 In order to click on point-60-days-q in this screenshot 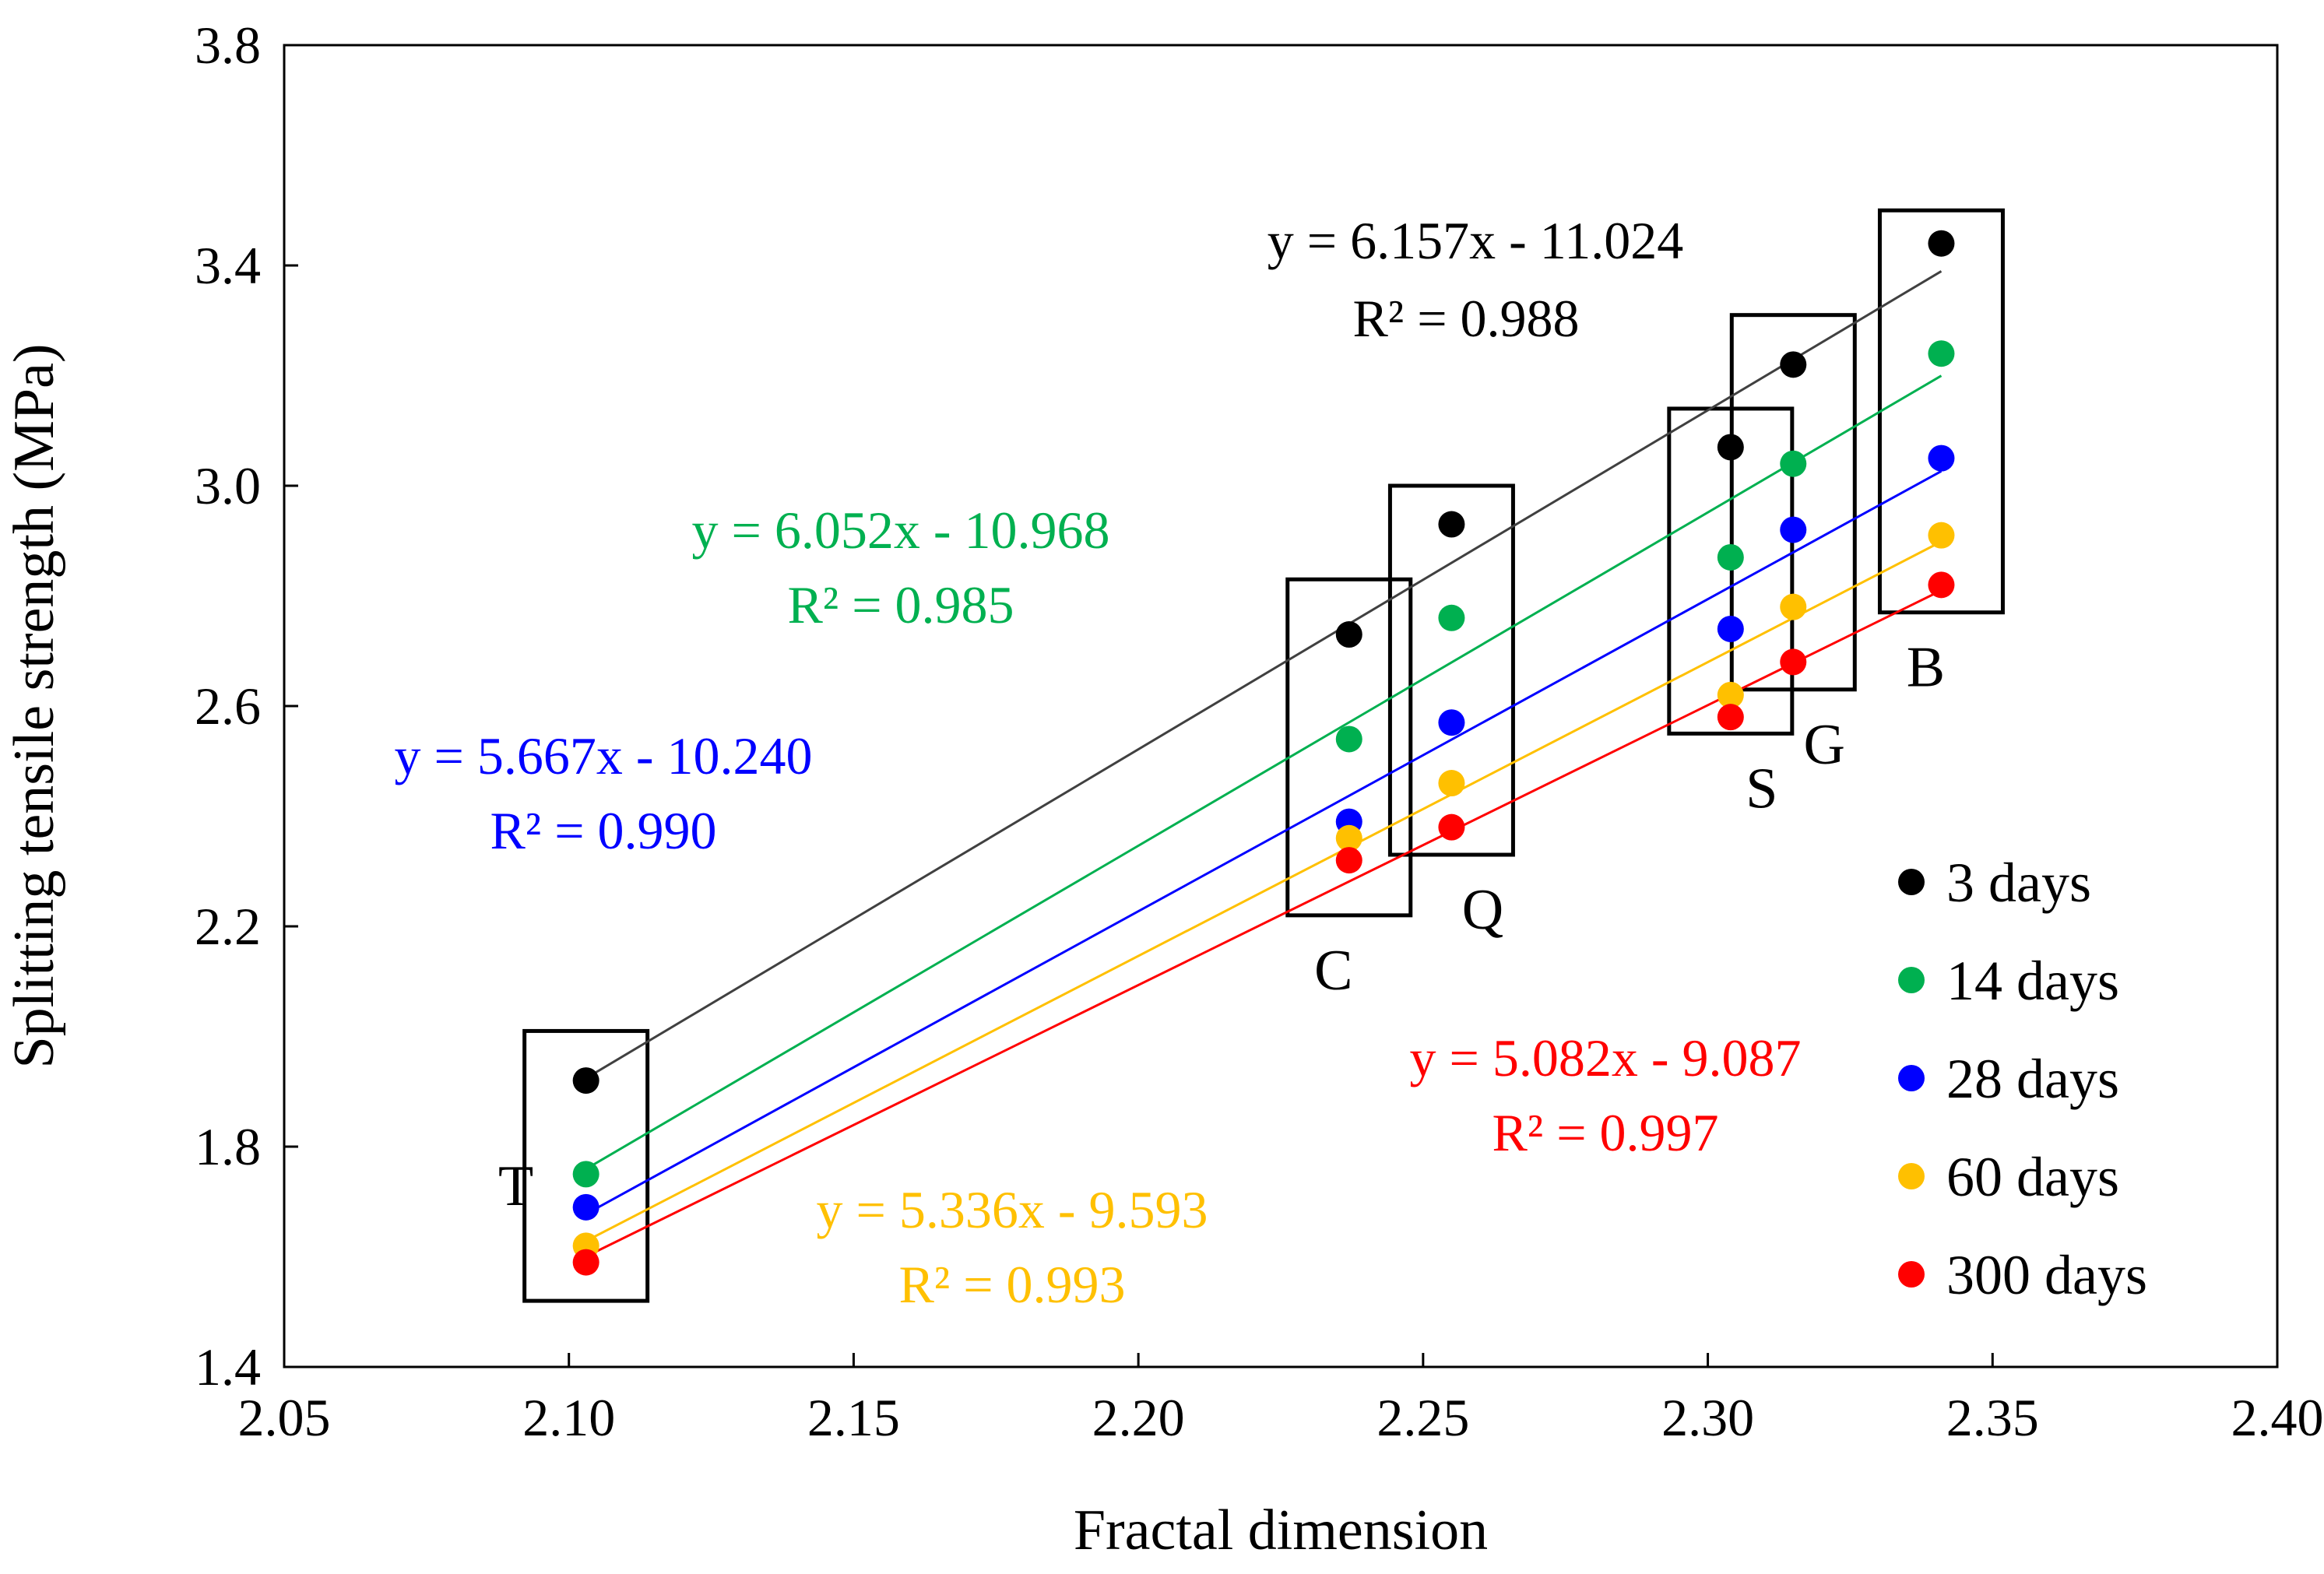, I will do `click(1451, 783)`.